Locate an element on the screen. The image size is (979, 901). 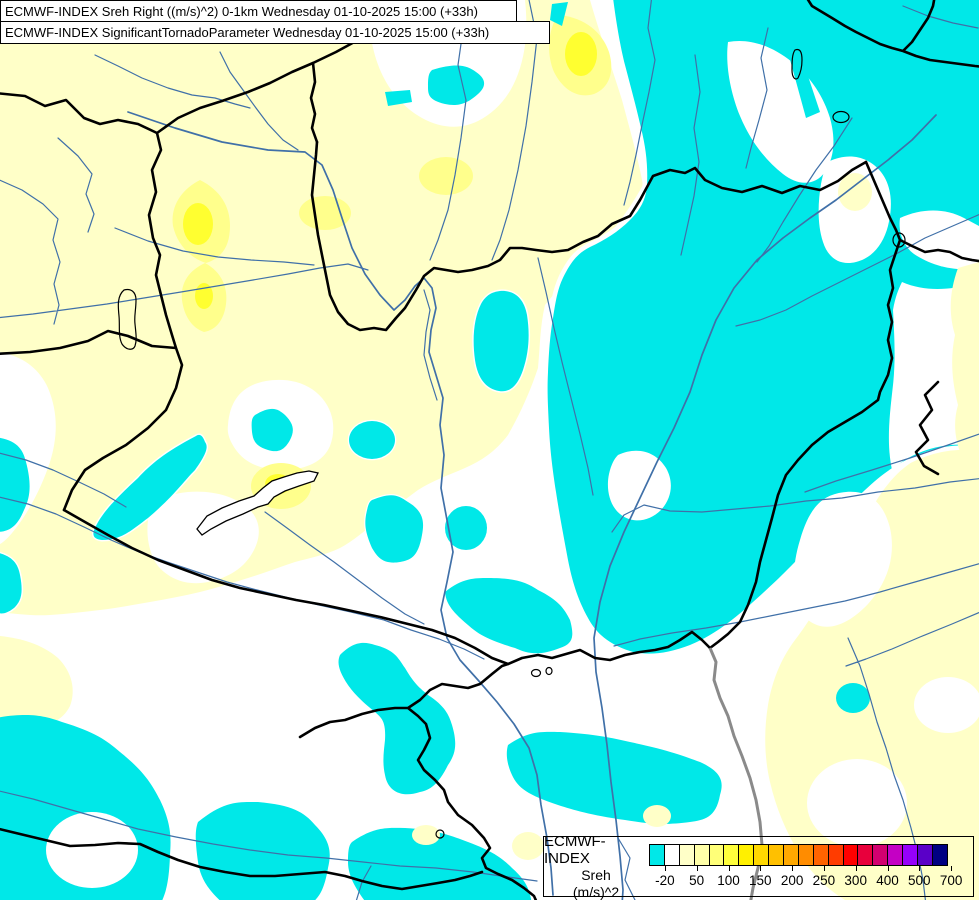
colorbar-tick-label: -20 is located at coordinates (665, 880).